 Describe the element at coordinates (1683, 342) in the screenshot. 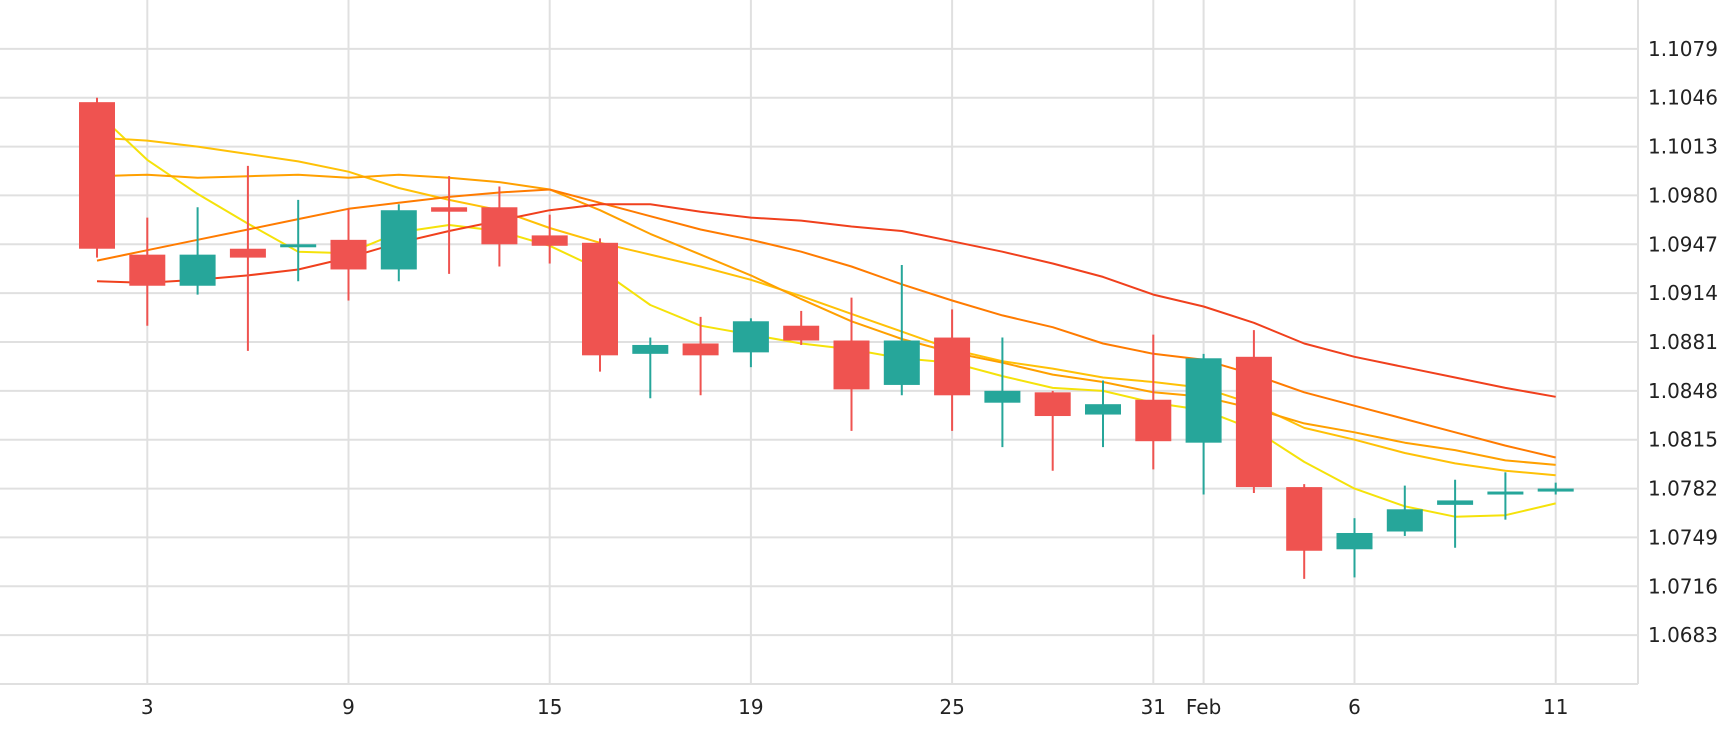

I see `y-tick-label: 1.0881` at that location.